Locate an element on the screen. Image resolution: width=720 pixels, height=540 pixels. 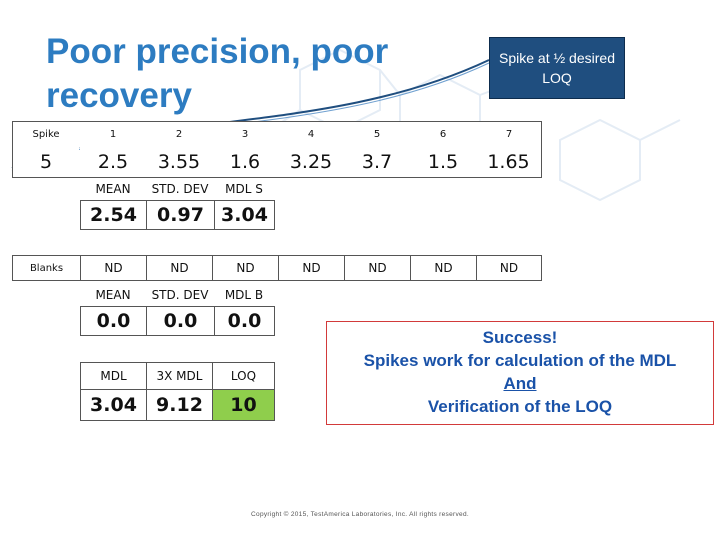
spike-value-4: 3.25 is located at coordinates (311, 162).